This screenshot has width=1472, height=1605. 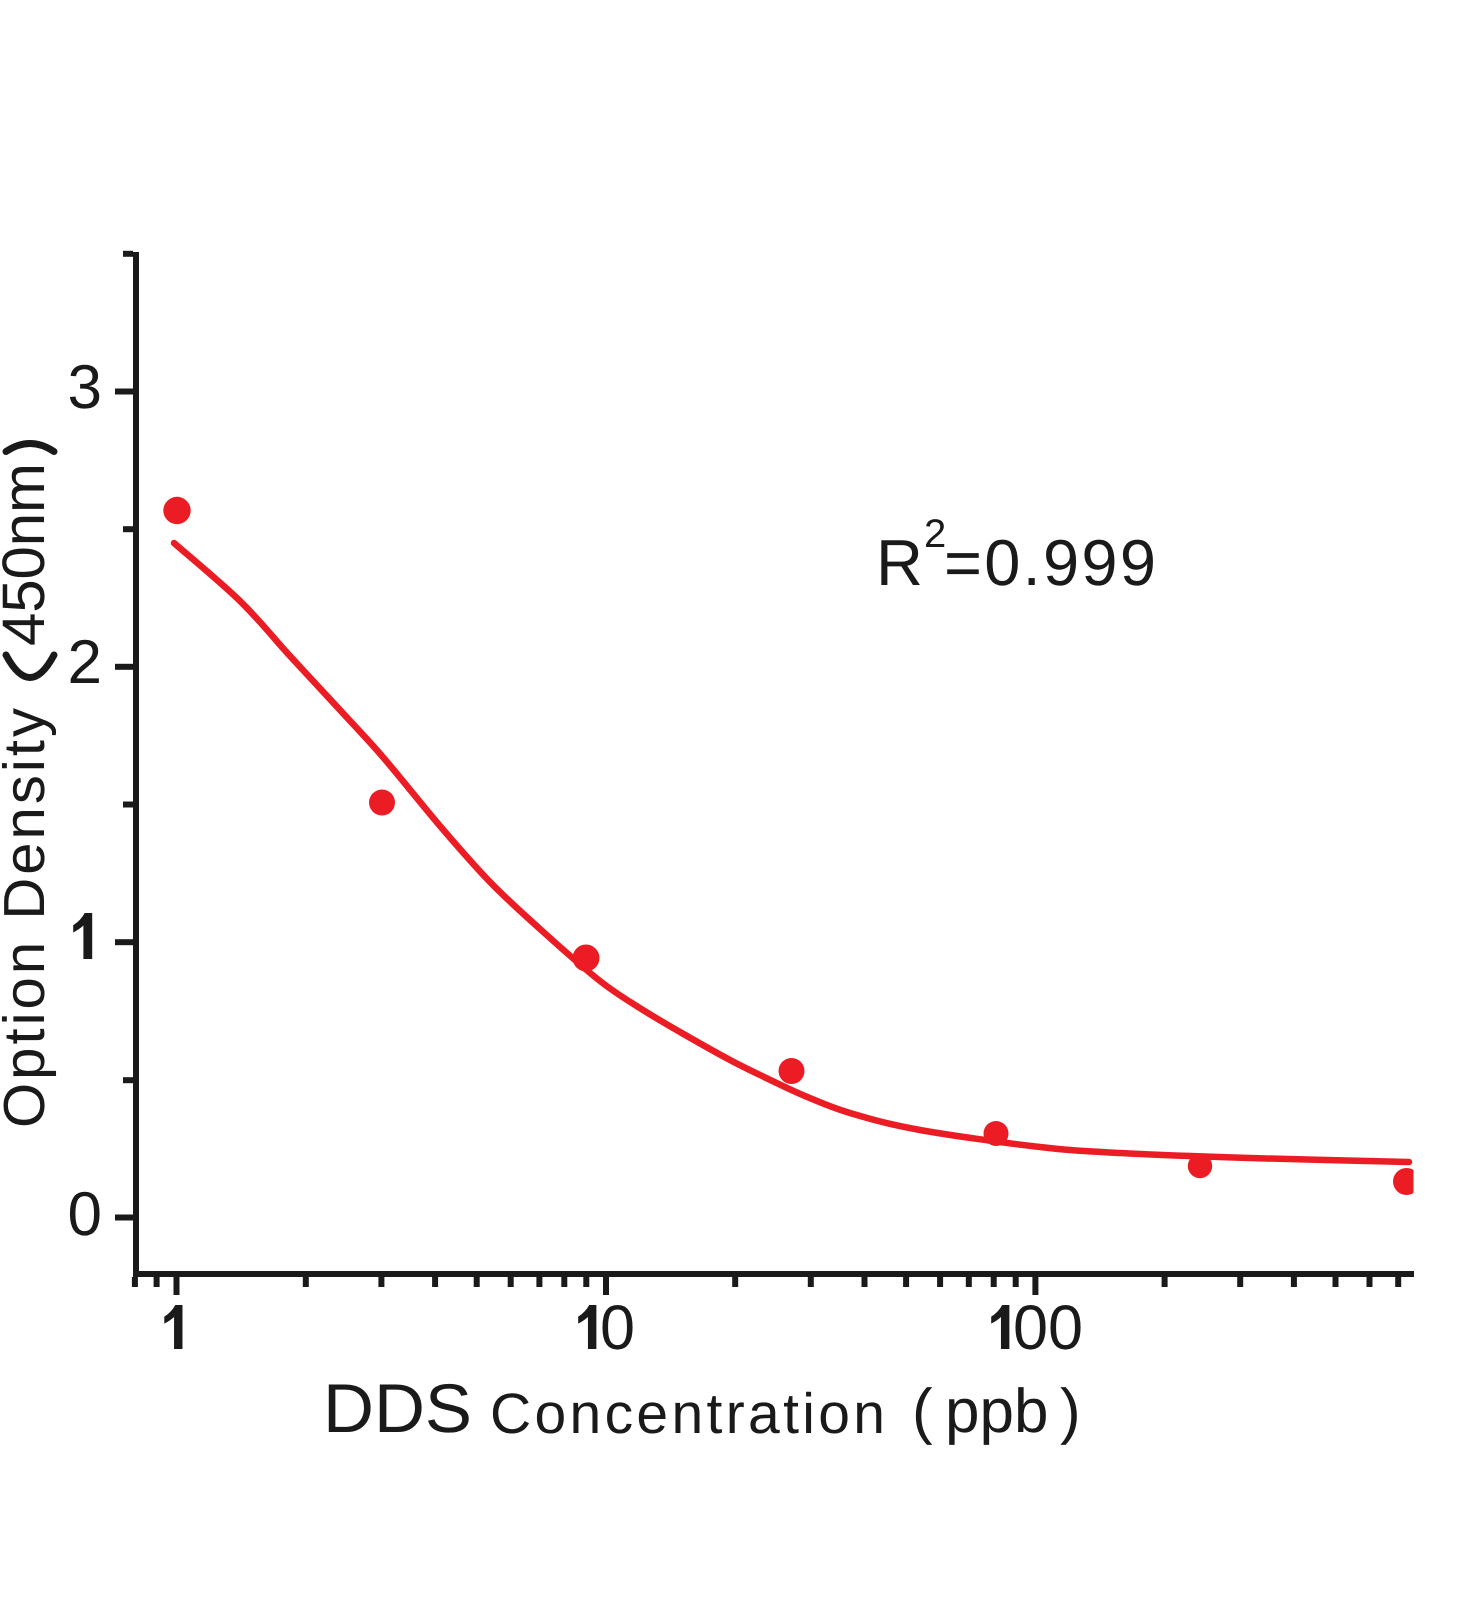 What do you see at coordinates (28, 918) in the screenshot?
I see `svg-text: Option Density` at bounding box center [28, 918].